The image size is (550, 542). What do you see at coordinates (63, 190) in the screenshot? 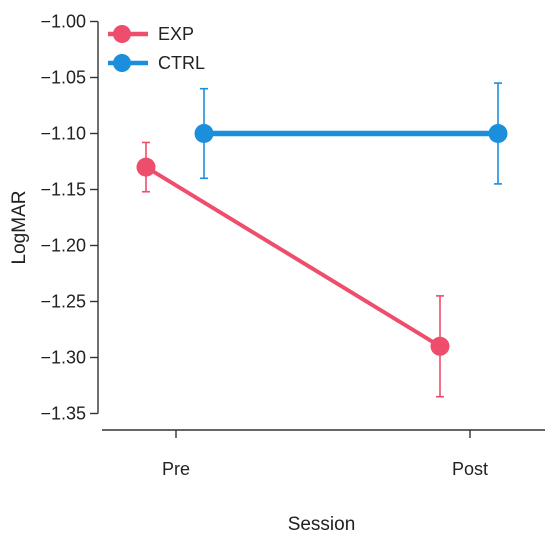
I see `y-tick-label: −1.15` at bounding box center [63, 190].